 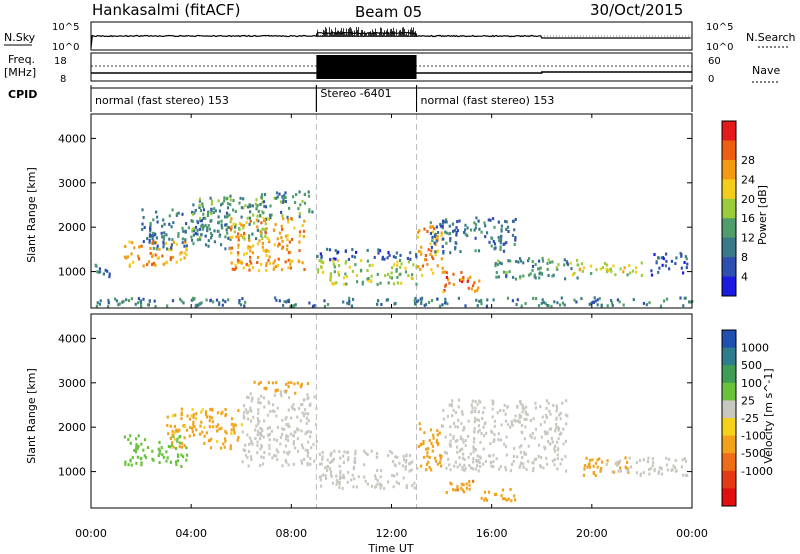 I want to click on velocity-y-axis-title: Slant Range [km], so click(x=31, y=416).